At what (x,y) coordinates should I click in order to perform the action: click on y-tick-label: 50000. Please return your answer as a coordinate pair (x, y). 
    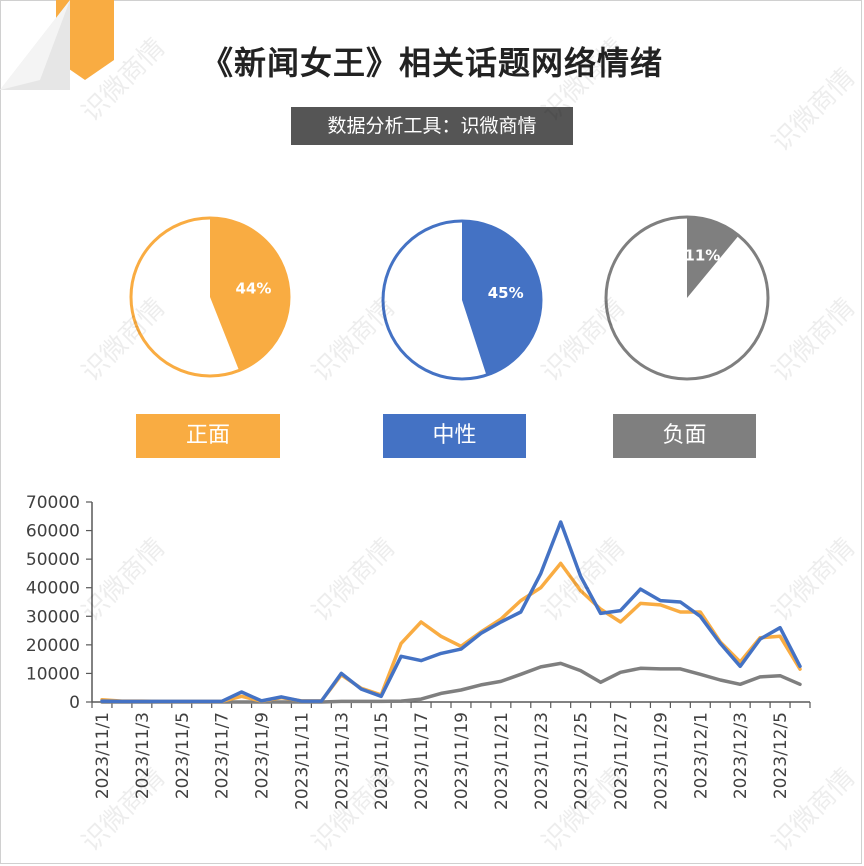
    Looking at the image, I should click on (53, 560).